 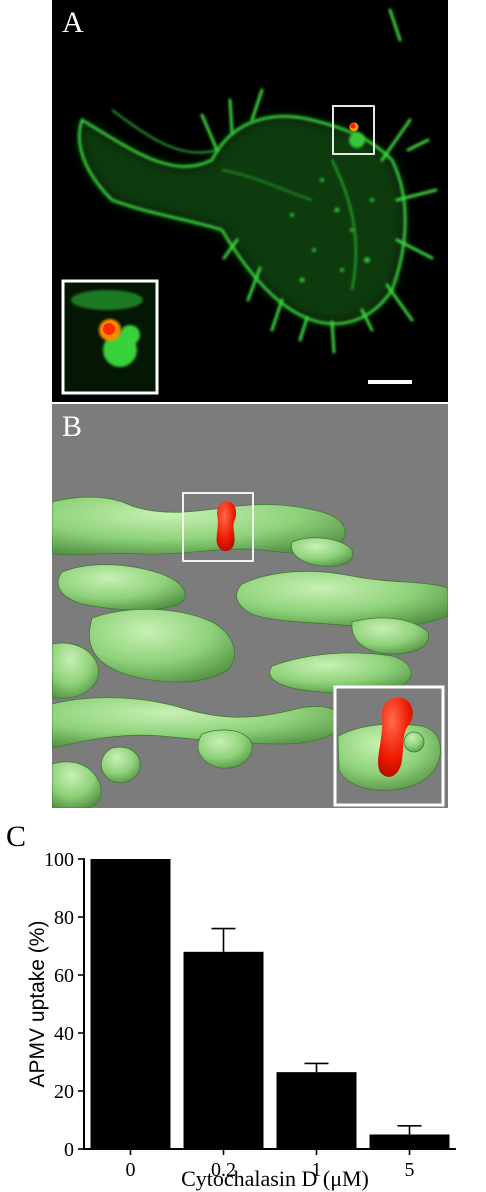 I want to click on bar-0.2, so click(x=223, y=1050).